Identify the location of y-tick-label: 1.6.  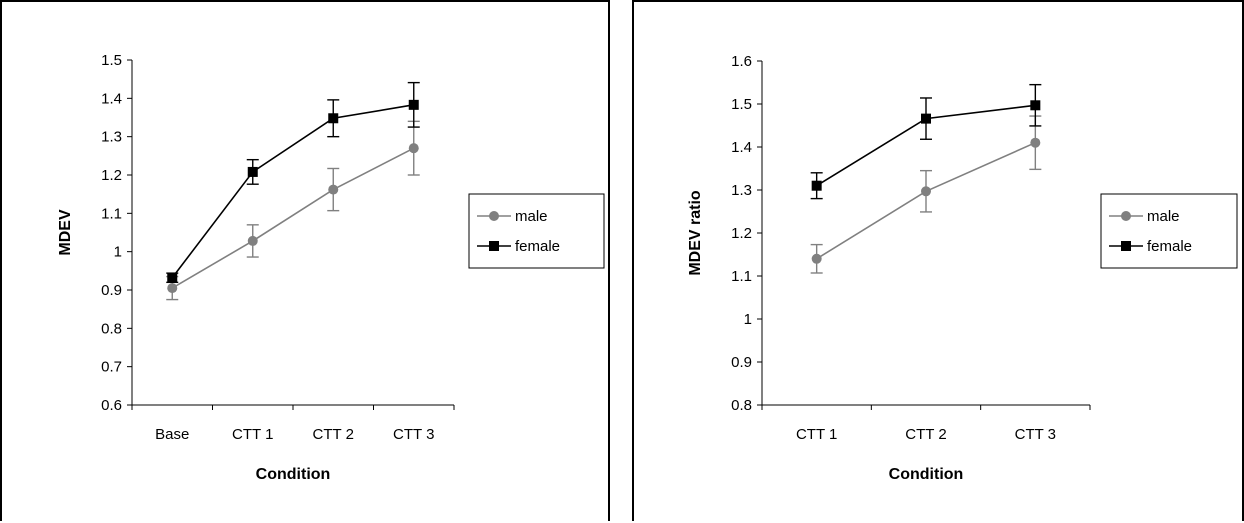
(741, 61).